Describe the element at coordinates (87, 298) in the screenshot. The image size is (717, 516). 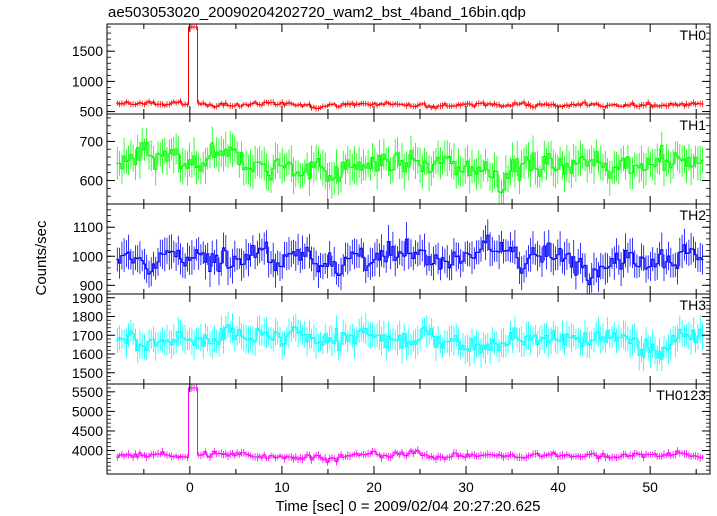
I see `y-tick-label: 1900` at that location.